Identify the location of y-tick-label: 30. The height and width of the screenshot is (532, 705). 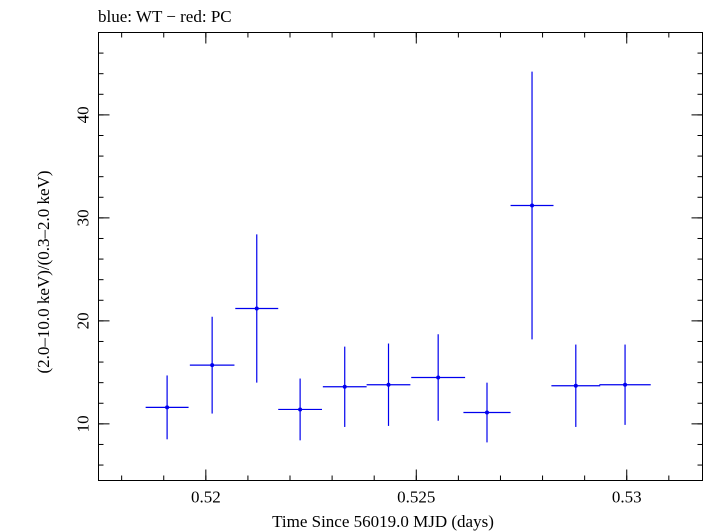
(83, 217).